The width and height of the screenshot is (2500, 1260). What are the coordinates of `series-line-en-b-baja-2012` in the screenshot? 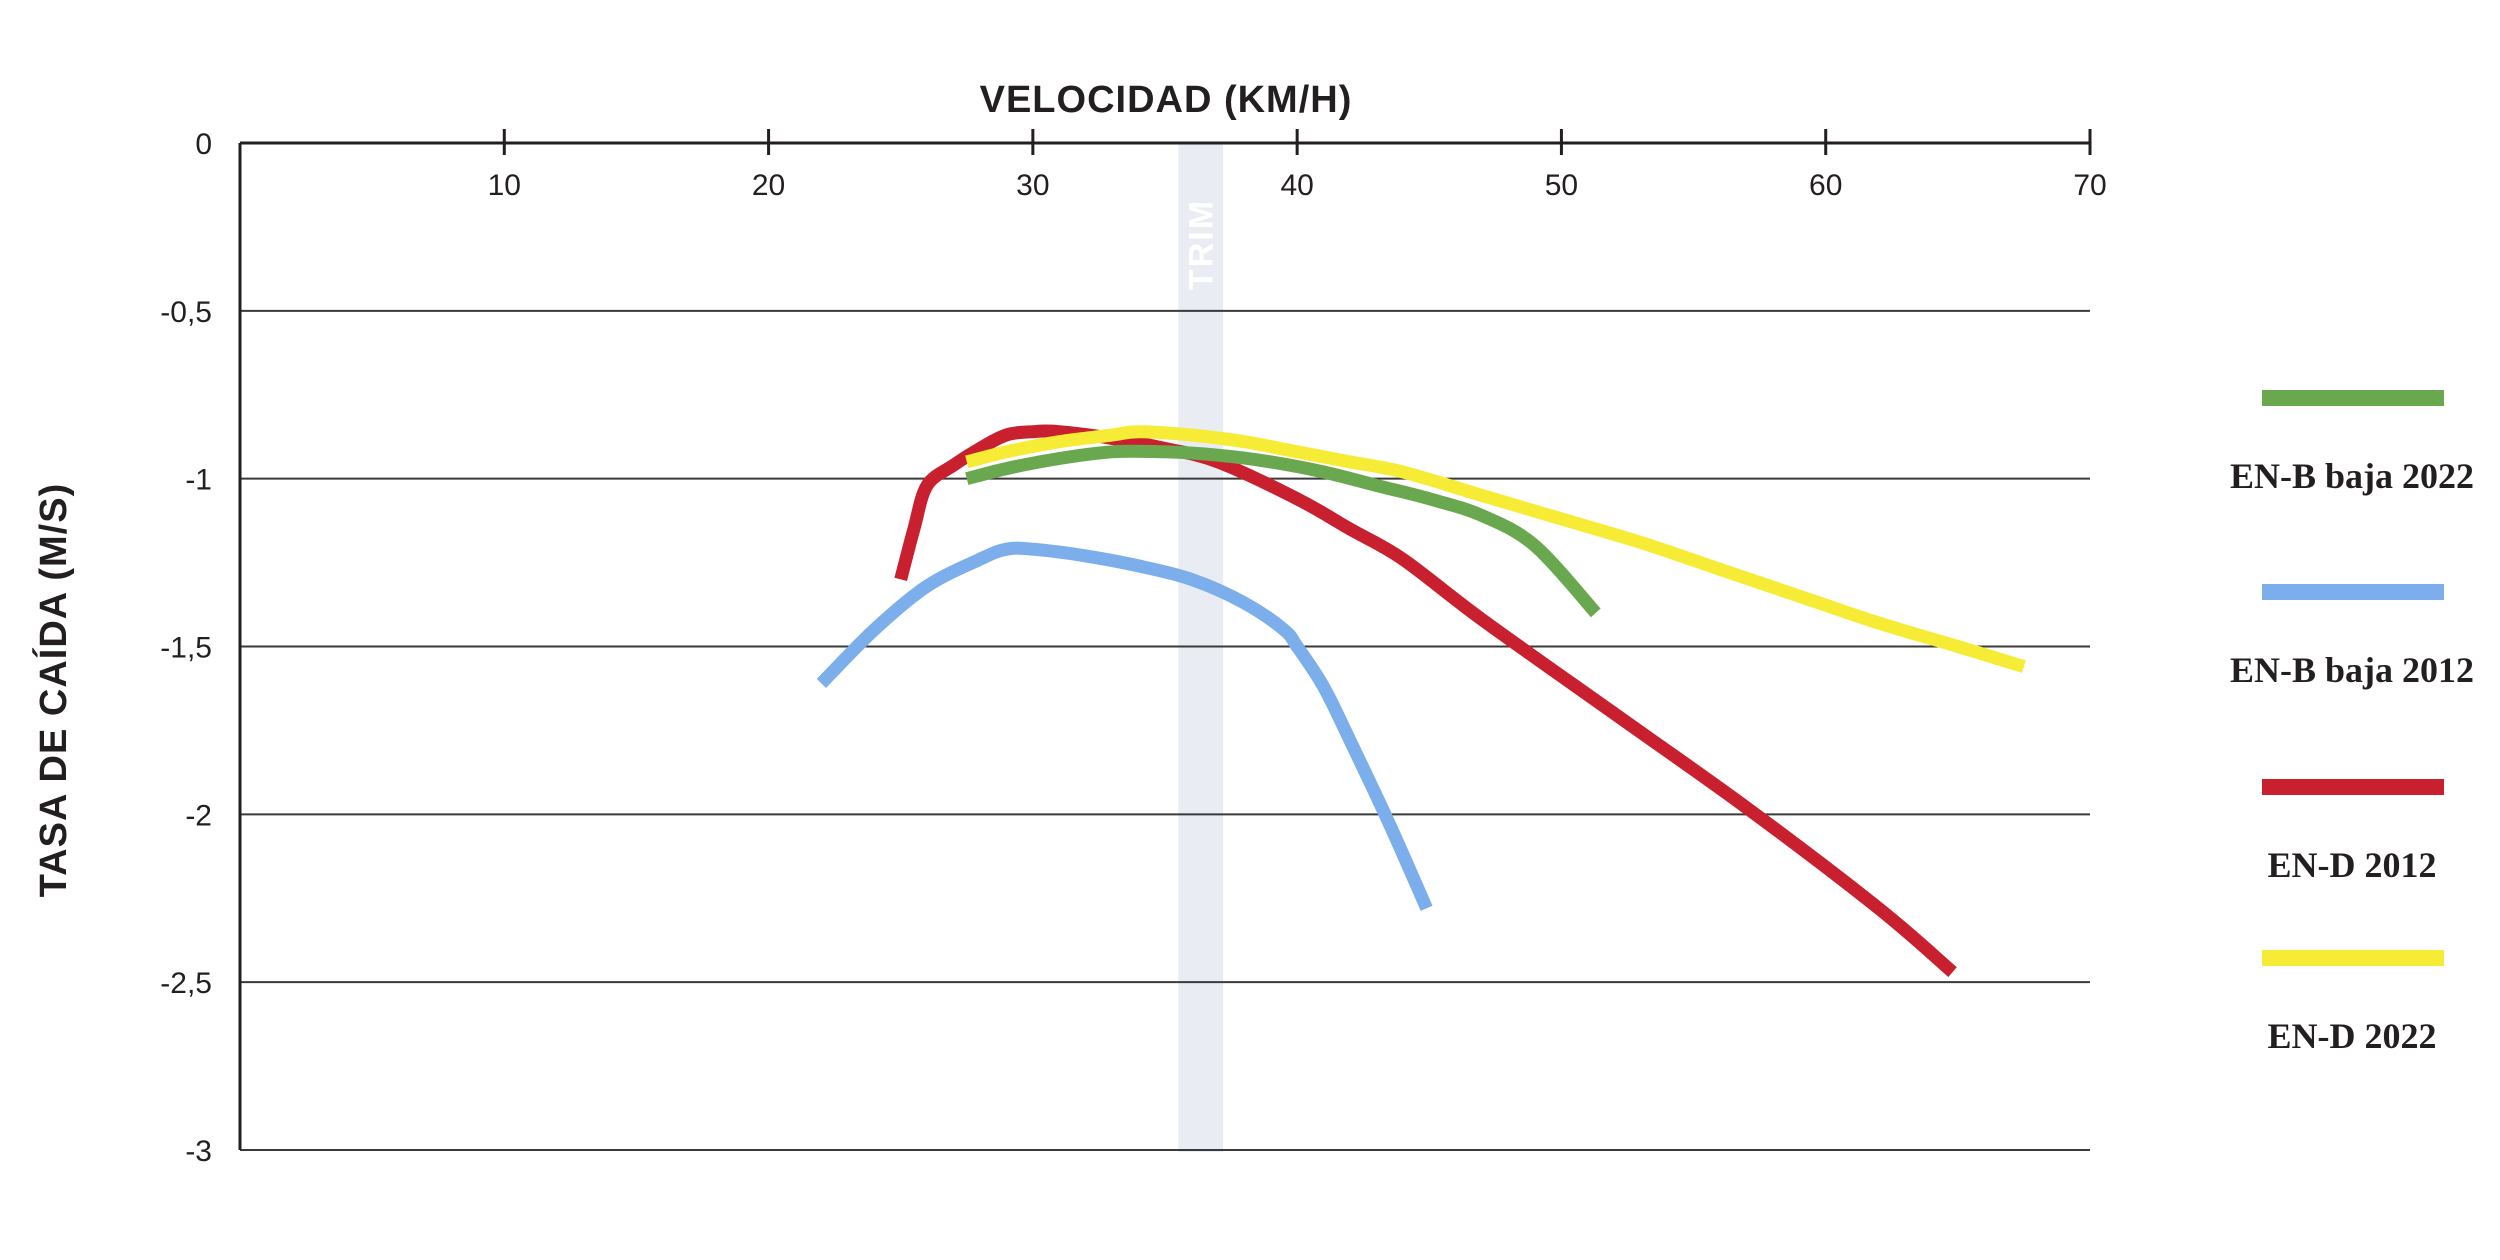 It's located at (1124, 726).